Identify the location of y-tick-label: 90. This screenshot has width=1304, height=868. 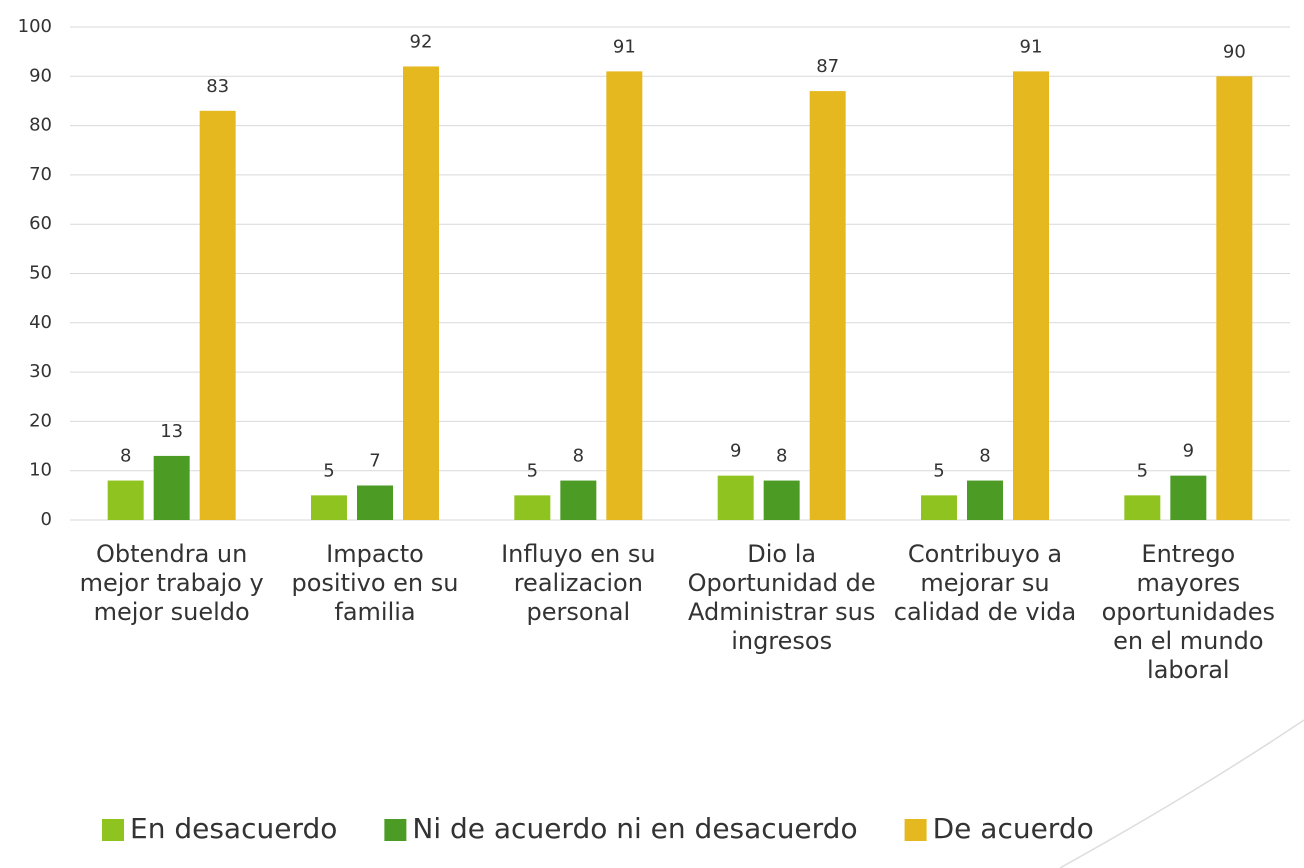
(40, 75).